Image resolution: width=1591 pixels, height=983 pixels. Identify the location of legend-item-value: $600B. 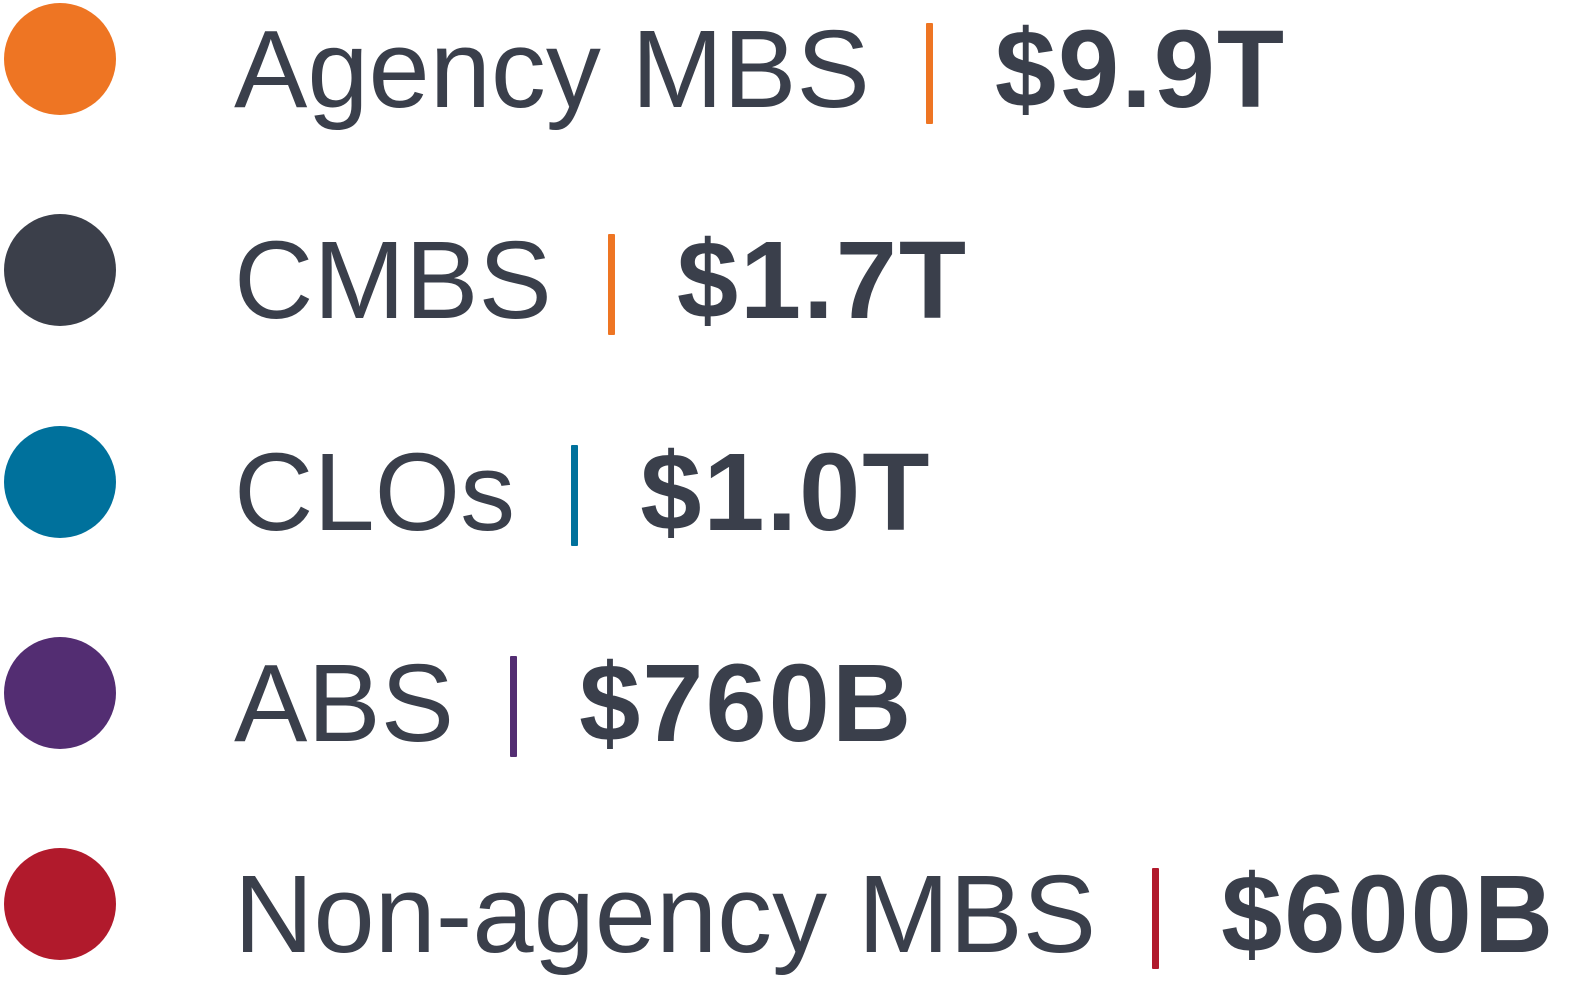
(1388, 914).